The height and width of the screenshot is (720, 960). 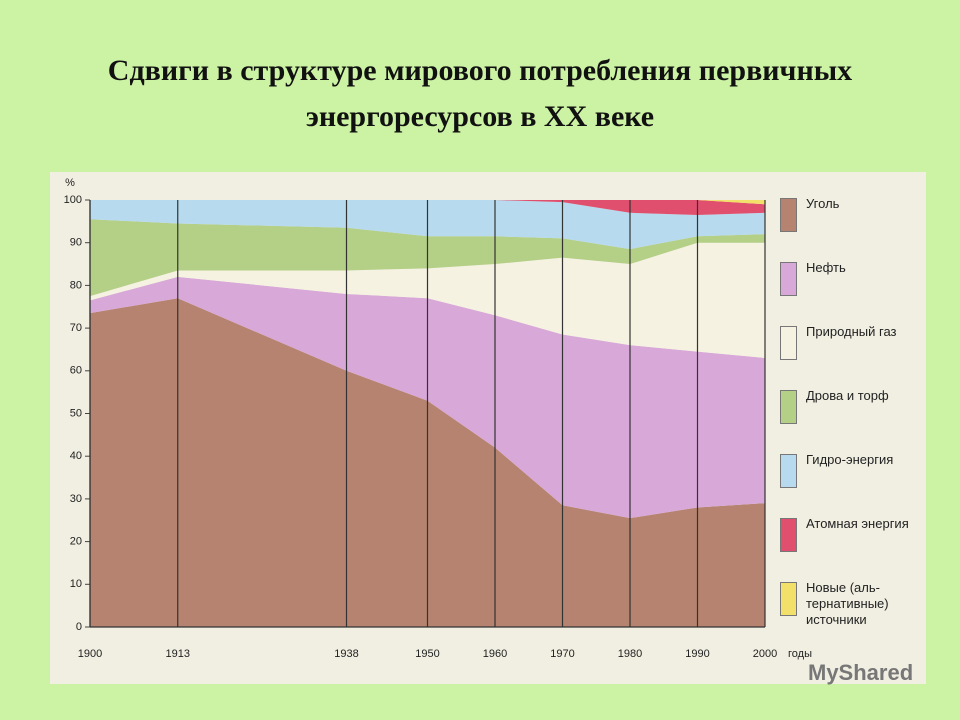 What do you see at coordinates (76, 371) in the screenshot?
I see `y-tick-label: 60` at bounding box center [76, 371].